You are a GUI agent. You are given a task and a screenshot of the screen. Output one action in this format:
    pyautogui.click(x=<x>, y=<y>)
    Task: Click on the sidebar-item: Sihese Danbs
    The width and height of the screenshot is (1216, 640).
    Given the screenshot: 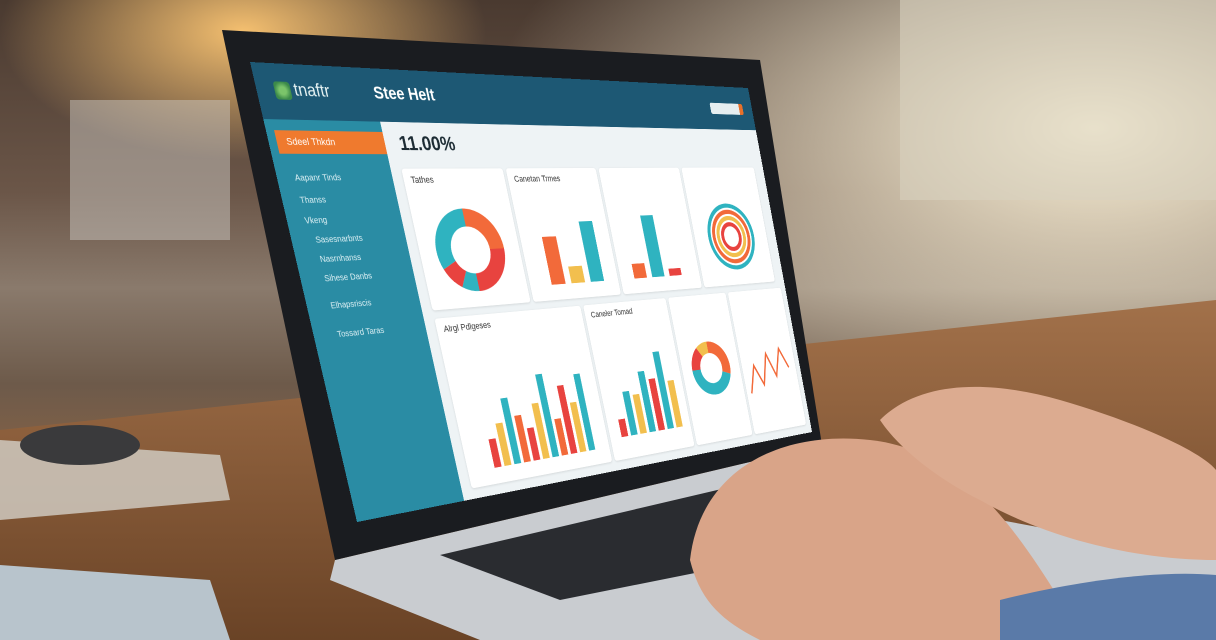 What is the action you would take?
    pyautogui.click(x=348, y=278)
    